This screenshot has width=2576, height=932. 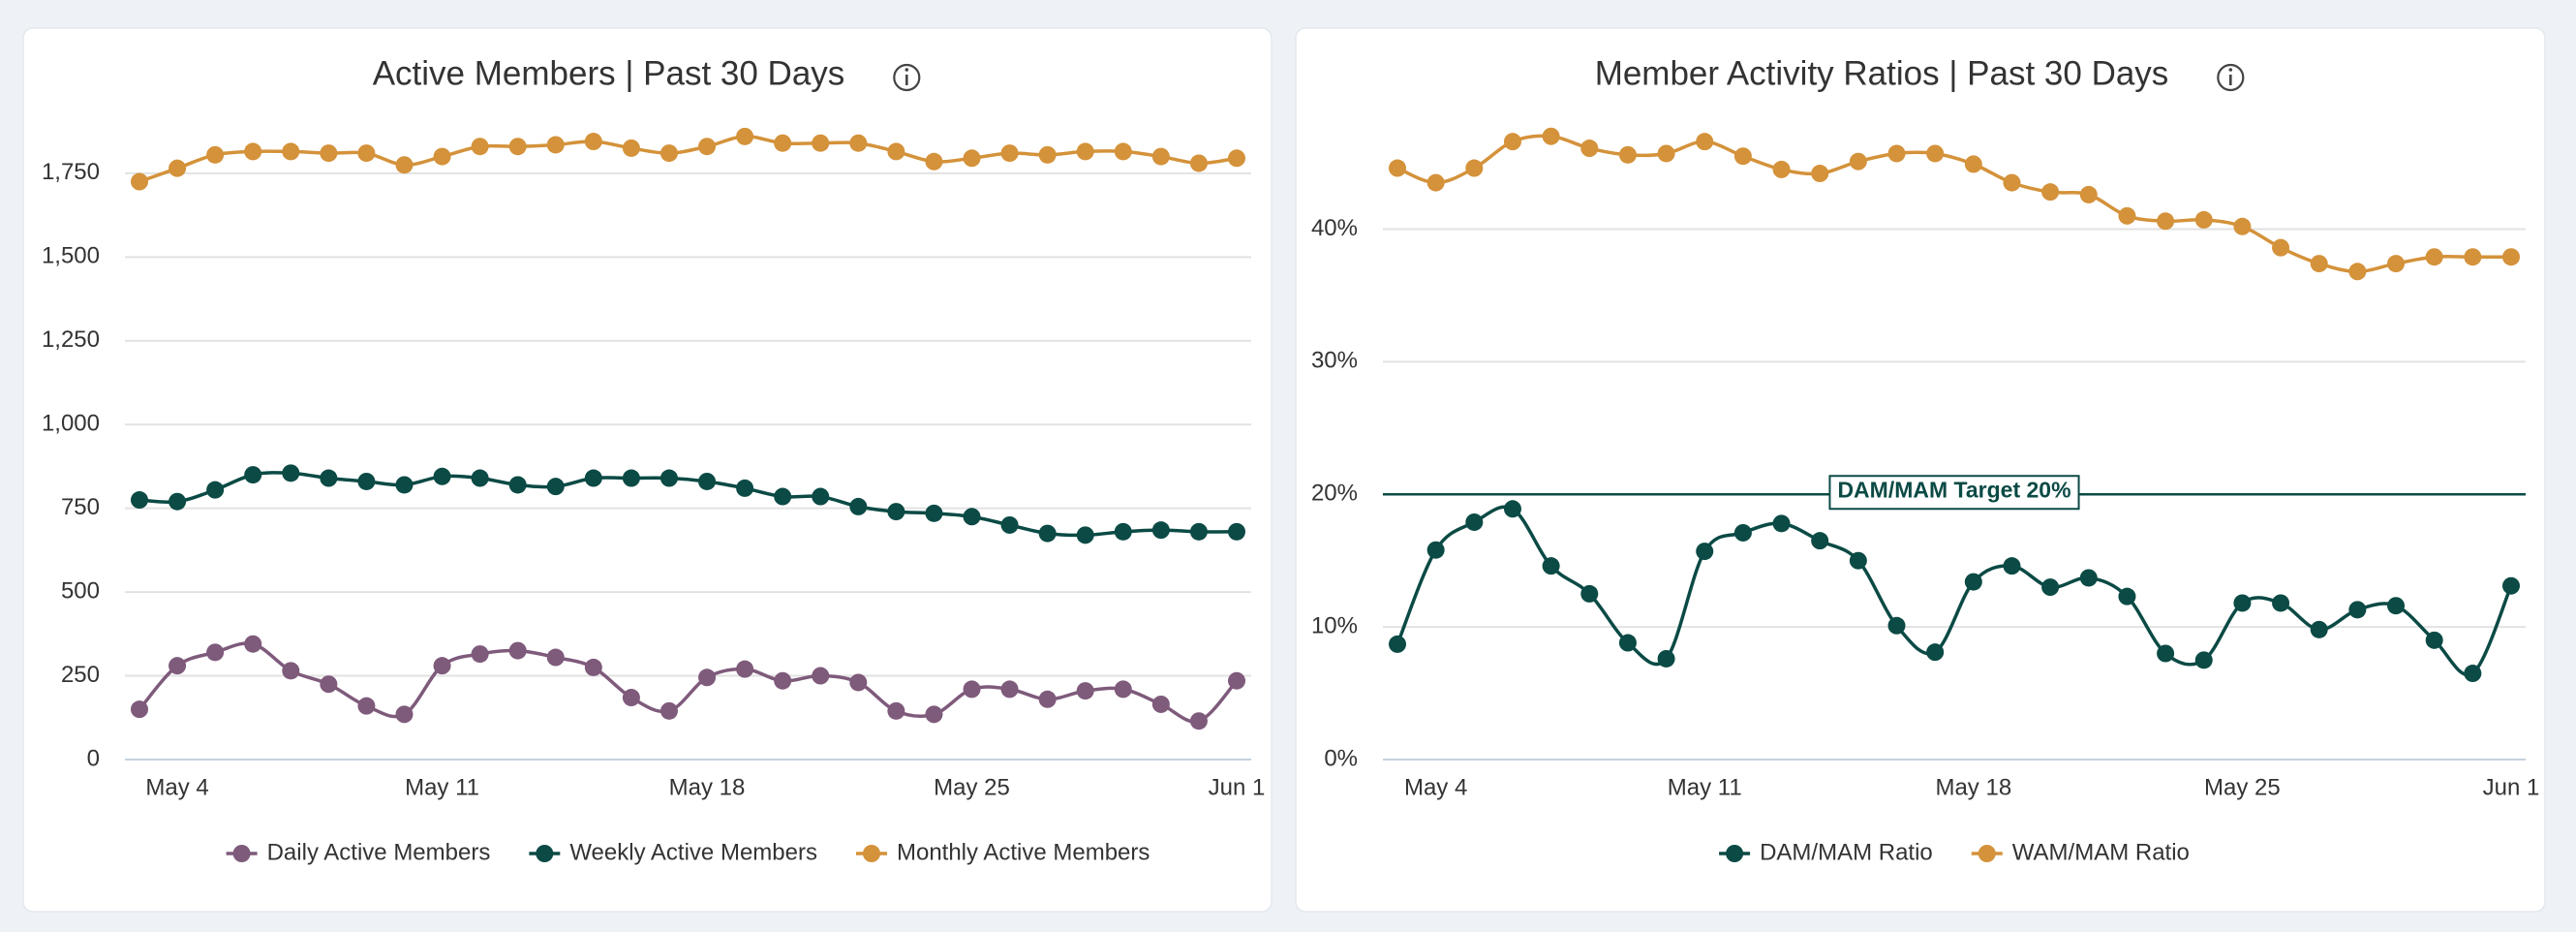 What do you see at coordinates (1341, 758) in the screenshot?
I see `y-tick-label: 0%` at bounding box center [1341, 758].